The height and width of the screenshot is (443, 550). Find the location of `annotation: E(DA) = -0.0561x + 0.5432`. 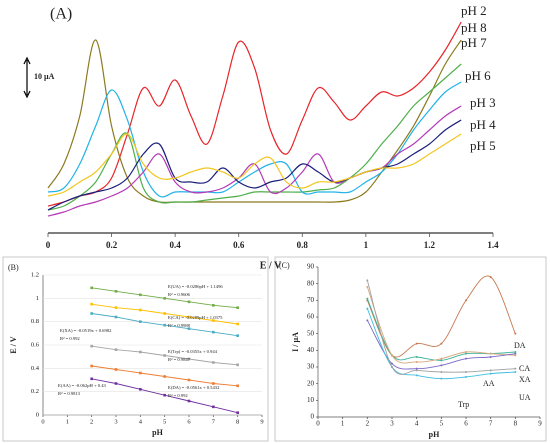

annotation: E(DA) = -0.0561x + 0.5432 is located at coordinates (194, 387).